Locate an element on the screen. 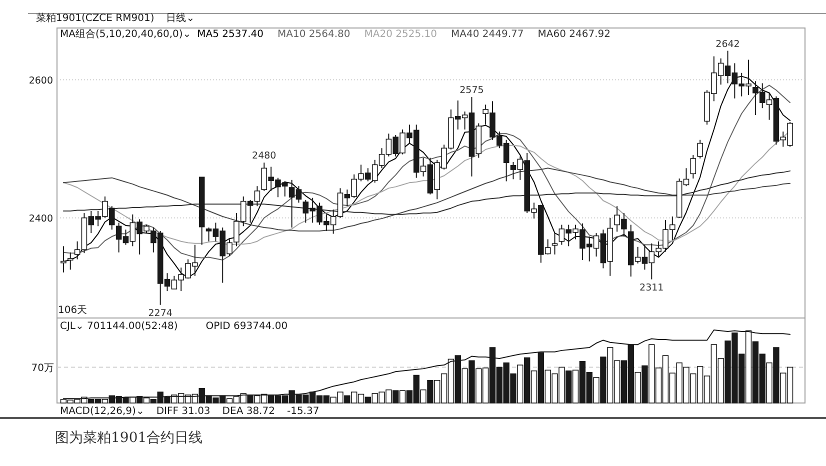 The image size is (826, 466). text: MA60 2467.92 is located at coordinates (574, 34).